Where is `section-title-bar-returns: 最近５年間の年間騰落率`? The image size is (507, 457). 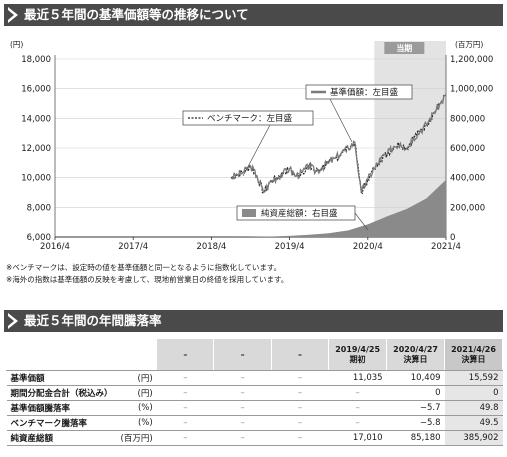 section-title-bar-returns: 最近５年間の年間騰落率 is located at coordinates (253, 321).